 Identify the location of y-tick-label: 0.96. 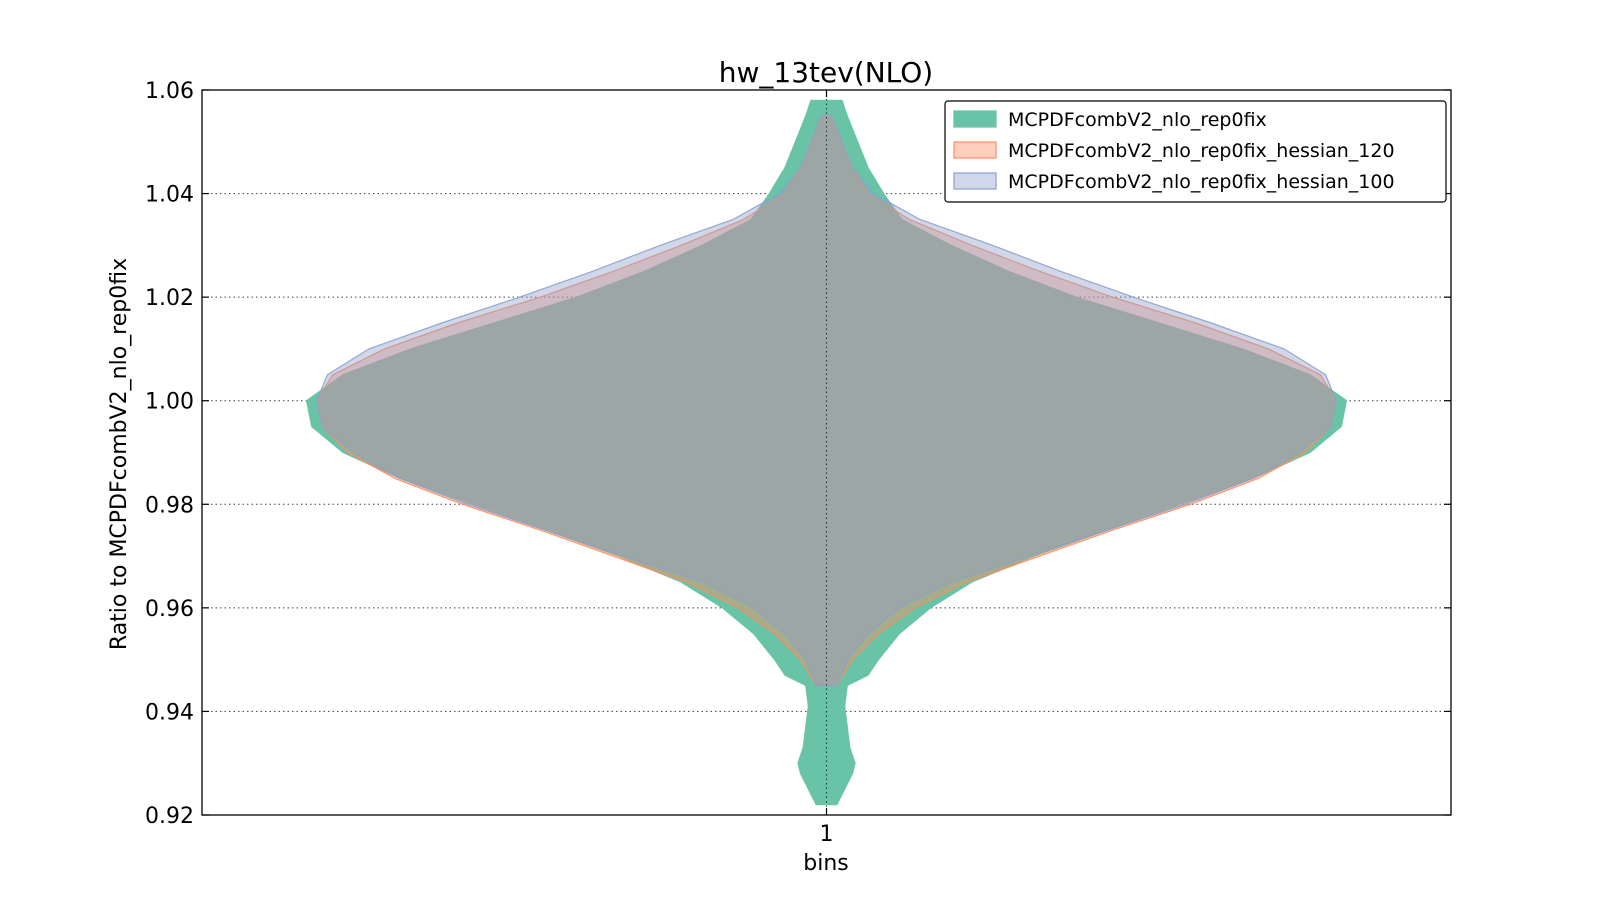
(169, 609).